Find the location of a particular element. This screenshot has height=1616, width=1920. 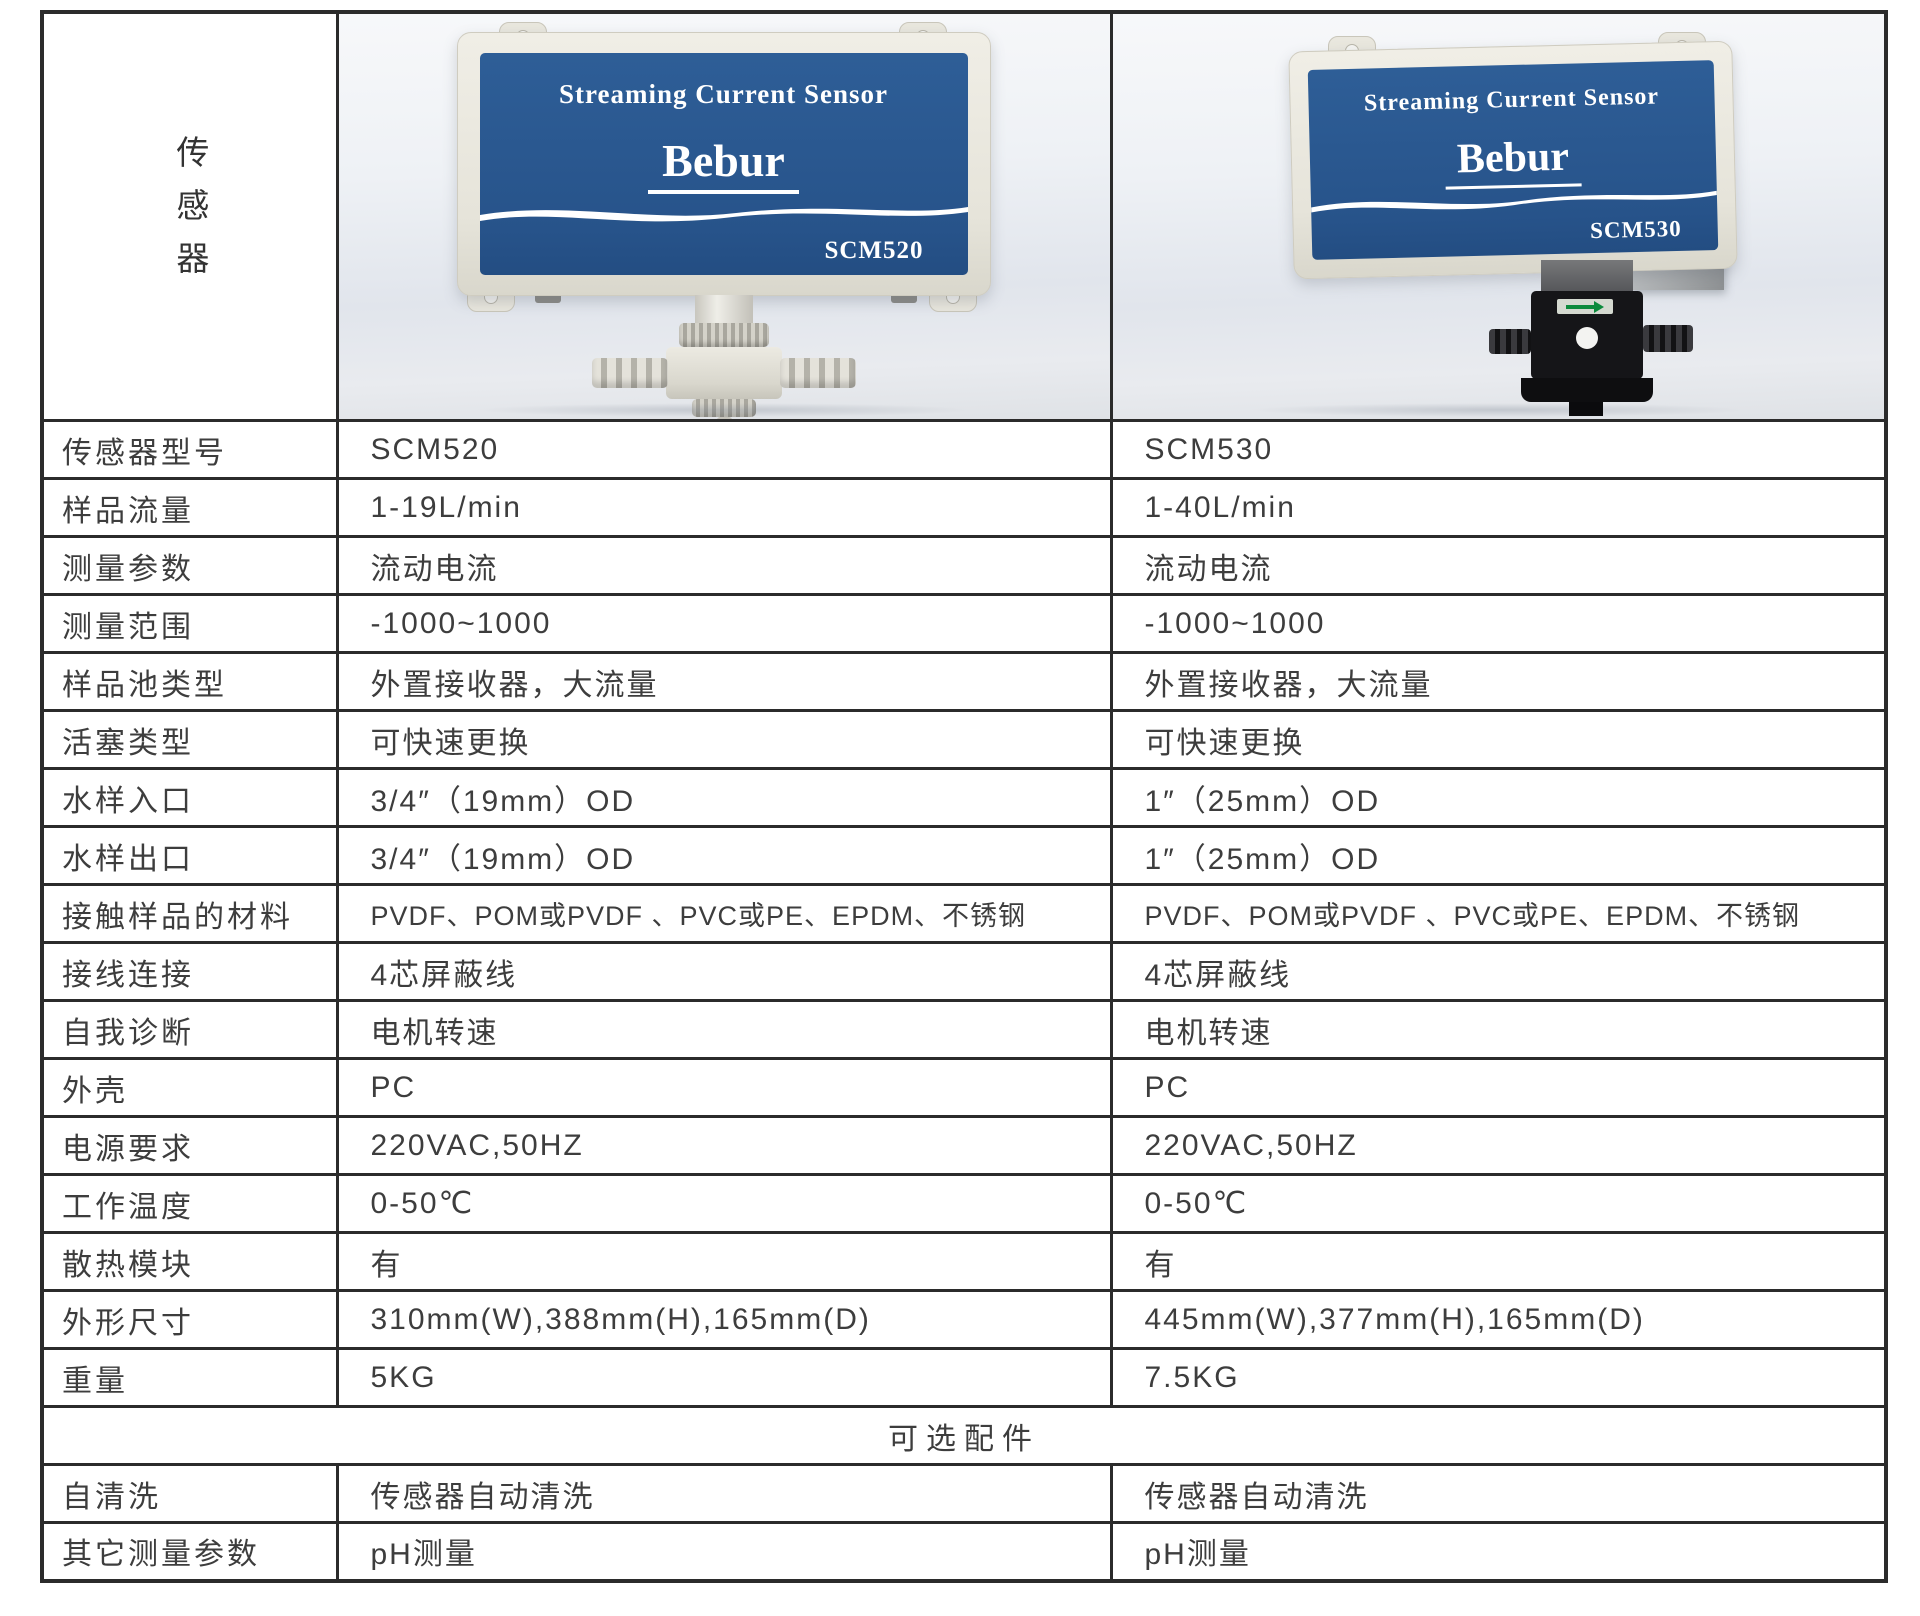

spec-value-scm520: 5KG is located at coordinates (724, 1377).